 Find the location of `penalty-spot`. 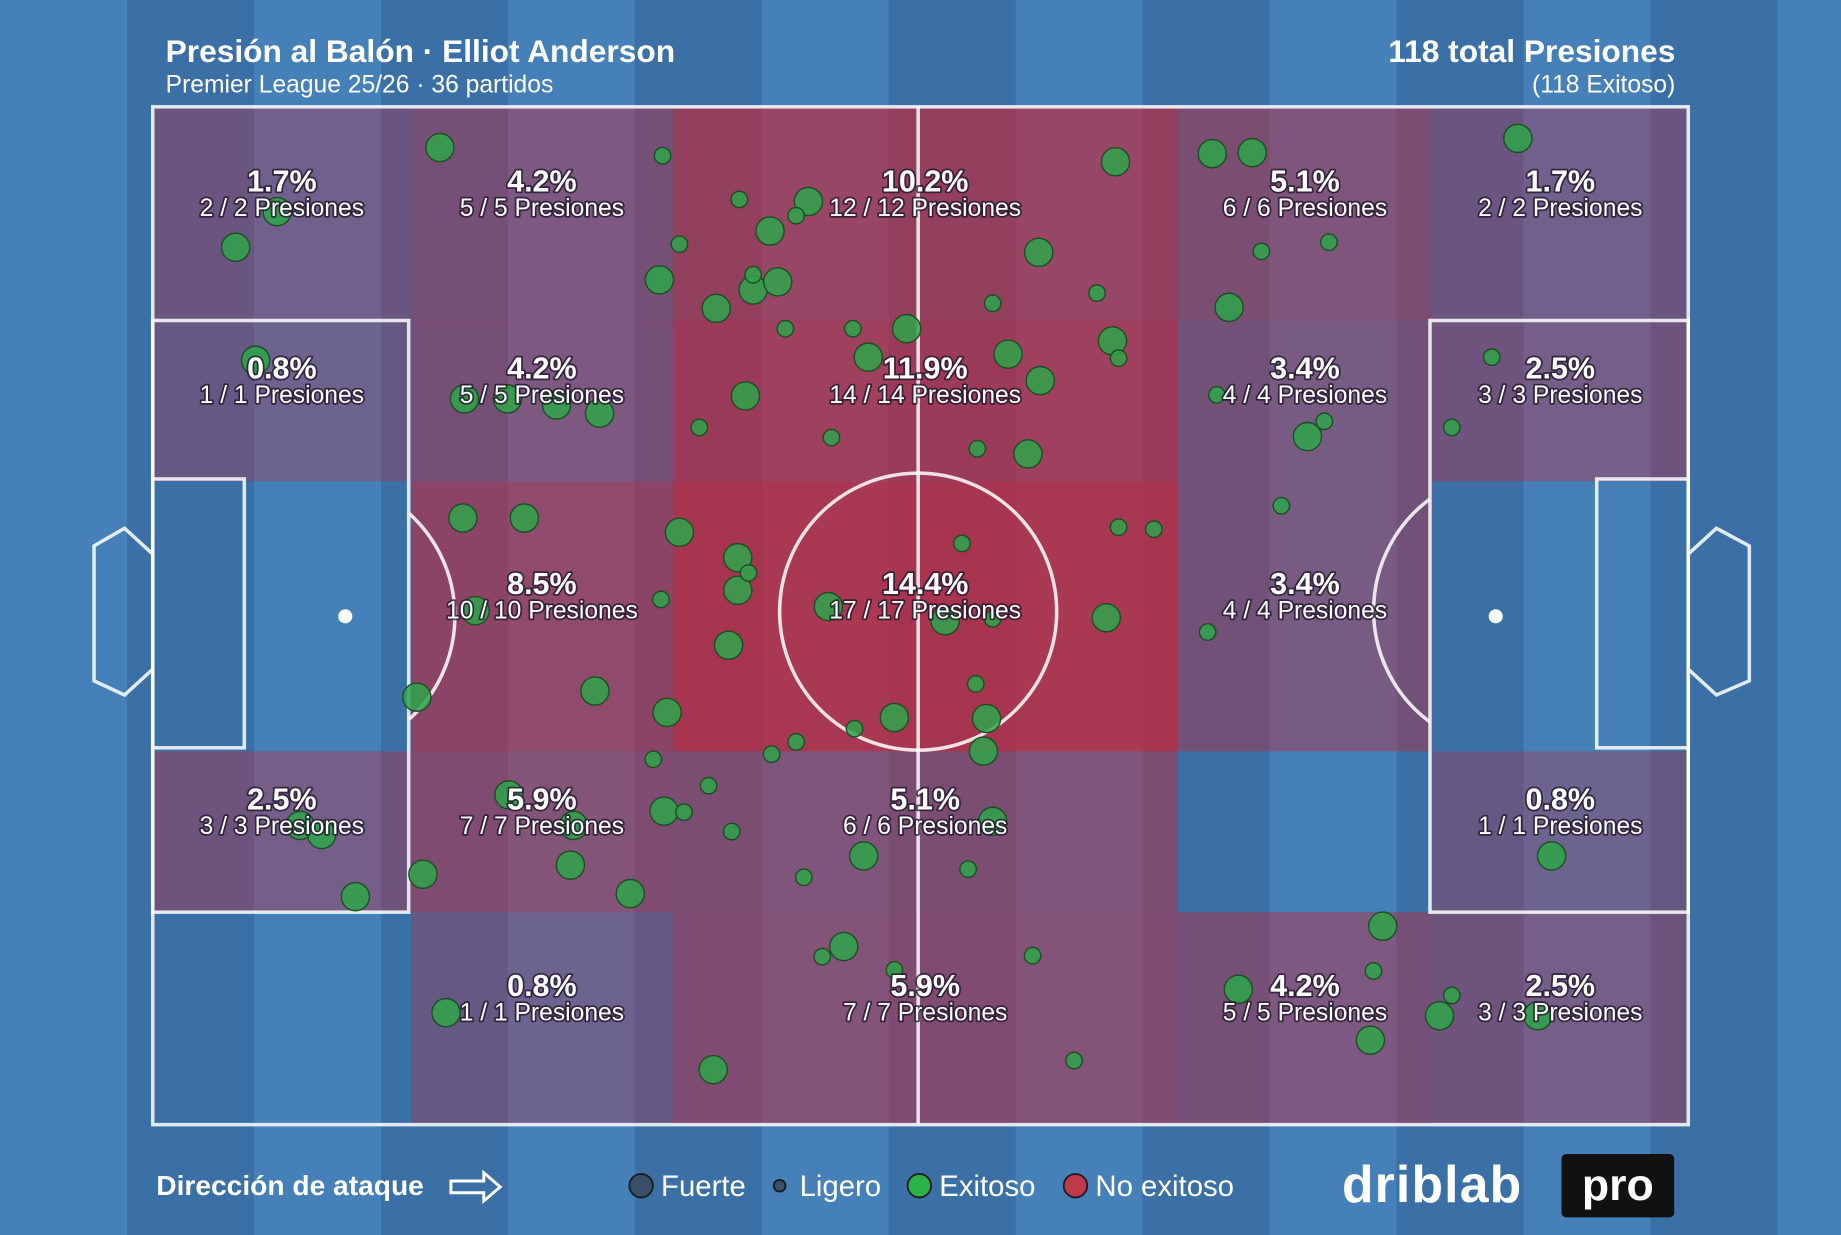

penalty-spot is located at coordinates (1495, 616).